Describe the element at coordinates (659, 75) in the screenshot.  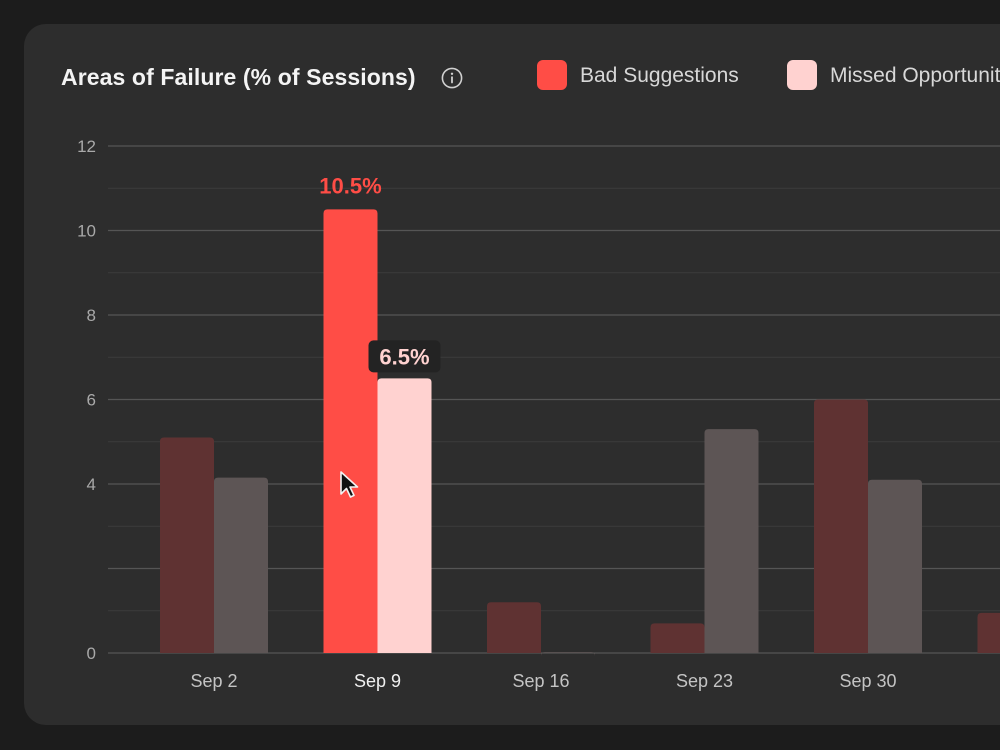
I see `legend-label-bad-suggestions: Bad Suggestions` at that location.